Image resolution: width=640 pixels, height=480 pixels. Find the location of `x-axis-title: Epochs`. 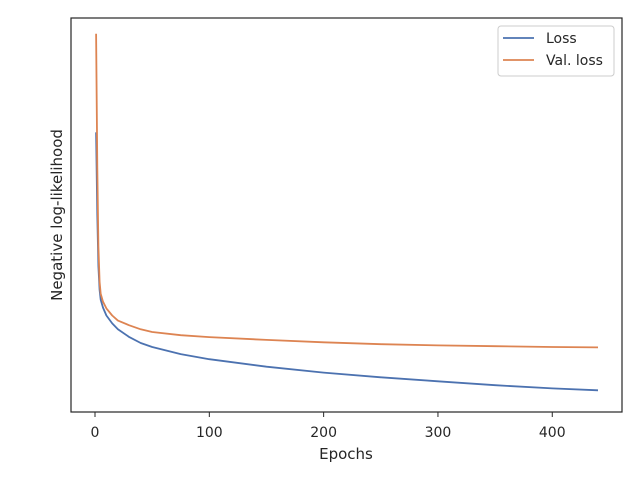

x-axis-title: Epochs is located at coordinates (346, 454).